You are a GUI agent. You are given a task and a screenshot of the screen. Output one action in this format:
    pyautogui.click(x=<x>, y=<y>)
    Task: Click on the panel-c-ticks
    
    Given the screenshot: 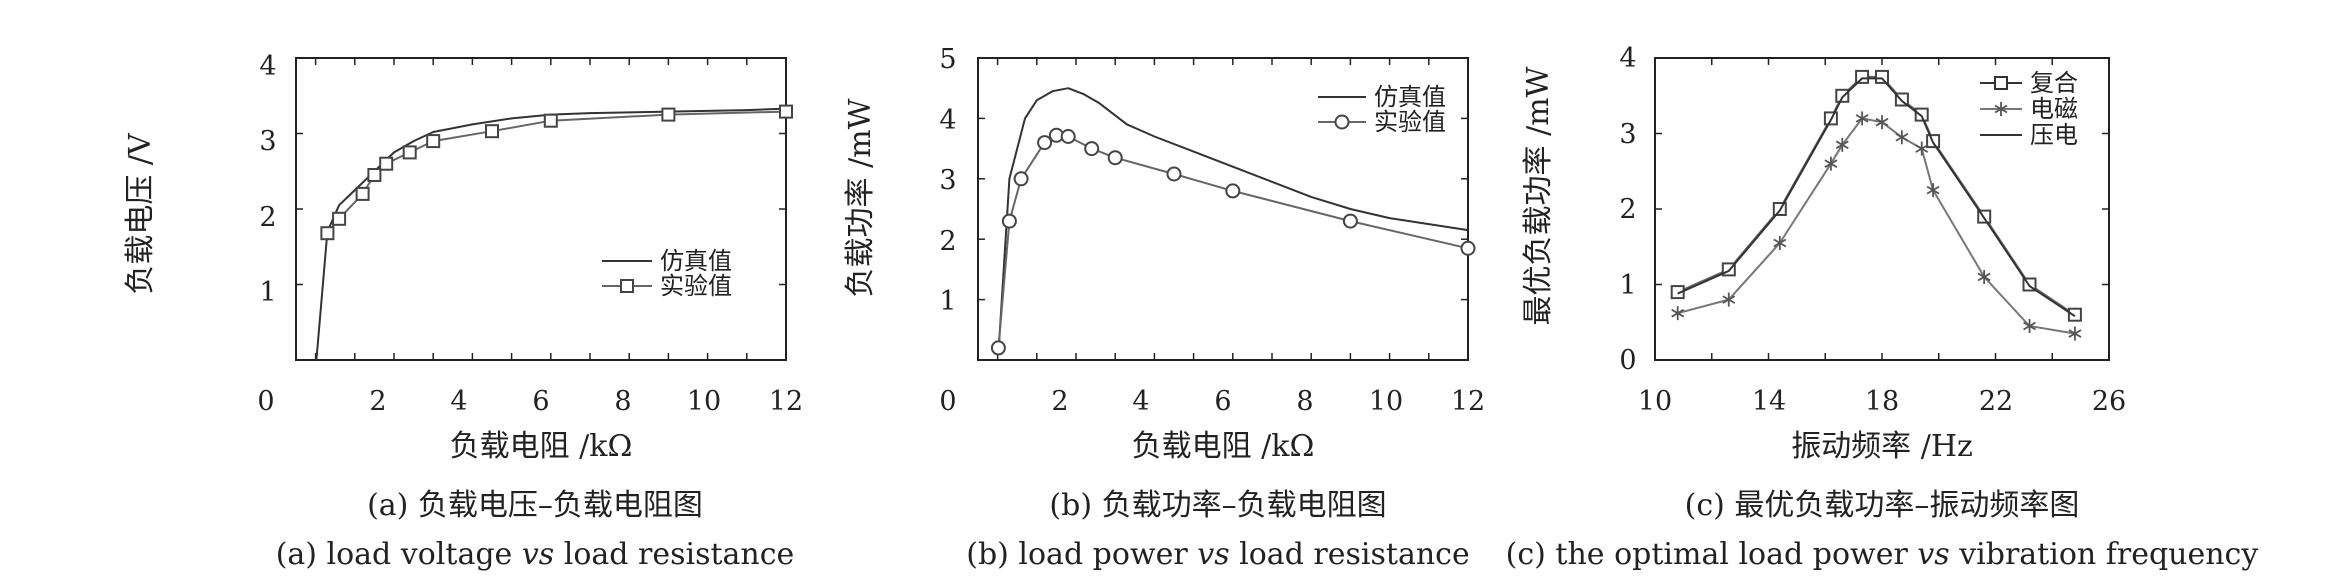 What is the action you would take?
    pyautogui.click(x=1882, y=209)
    